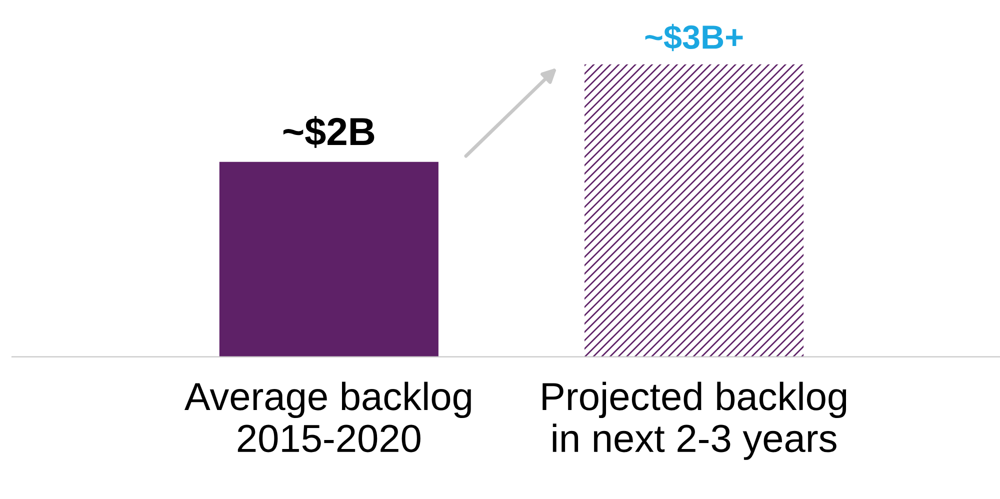  I want to click on x-tick-label: Average backlog 2015-2020, so click(327, 417).